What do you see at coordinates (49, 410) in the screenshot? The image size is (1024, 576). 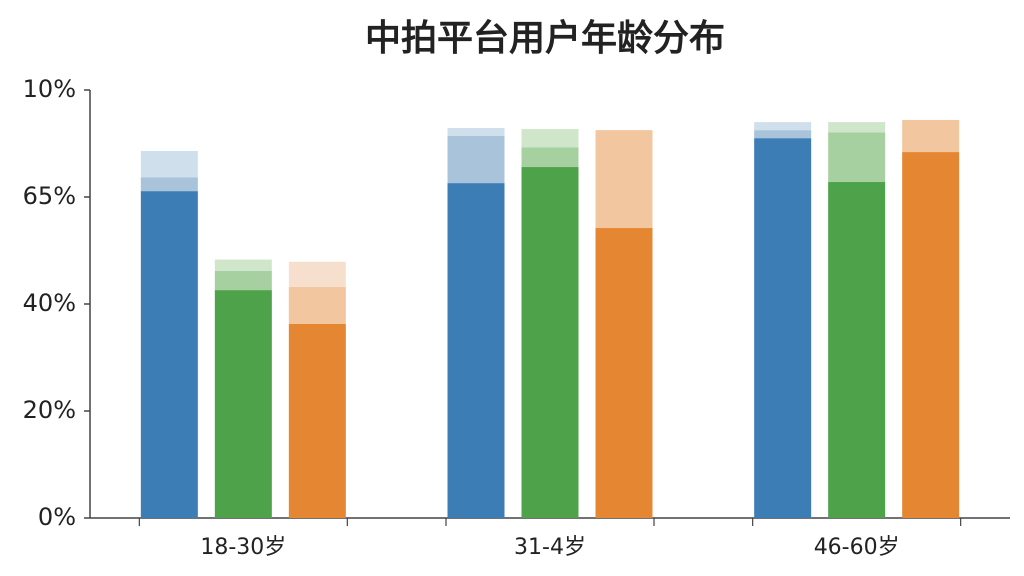 I see `y-tick-label: 20%` at bounding box center [49, 410].